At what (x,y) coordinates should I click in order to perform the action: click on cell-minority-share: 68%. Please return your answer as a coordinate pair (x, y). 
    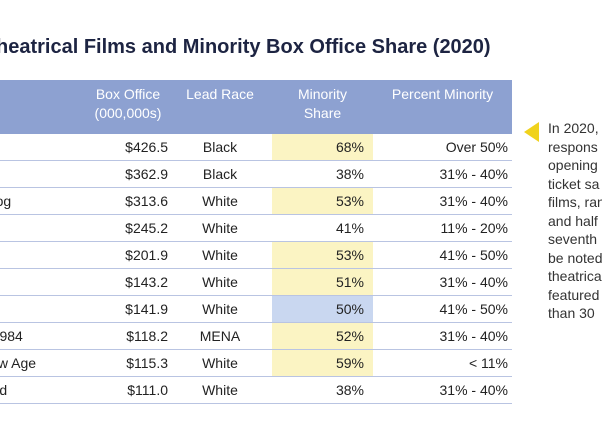
    Looking at the image, I should click on (322, 147).